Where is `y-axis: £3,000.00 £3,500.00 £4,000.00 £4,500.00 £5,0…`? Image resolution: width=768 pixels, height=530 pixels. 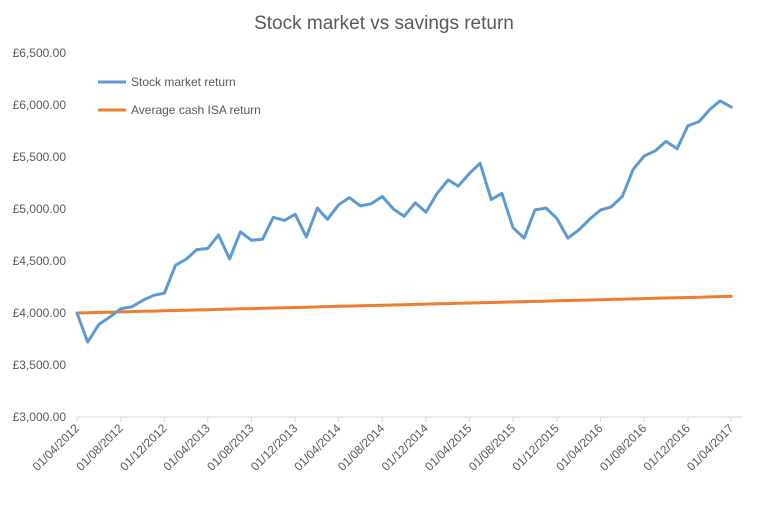 y-axis: £3,000.00 £3,500.00 £4,000.00 £4,500.00 £5,0… is located at coordinates (40, 235).